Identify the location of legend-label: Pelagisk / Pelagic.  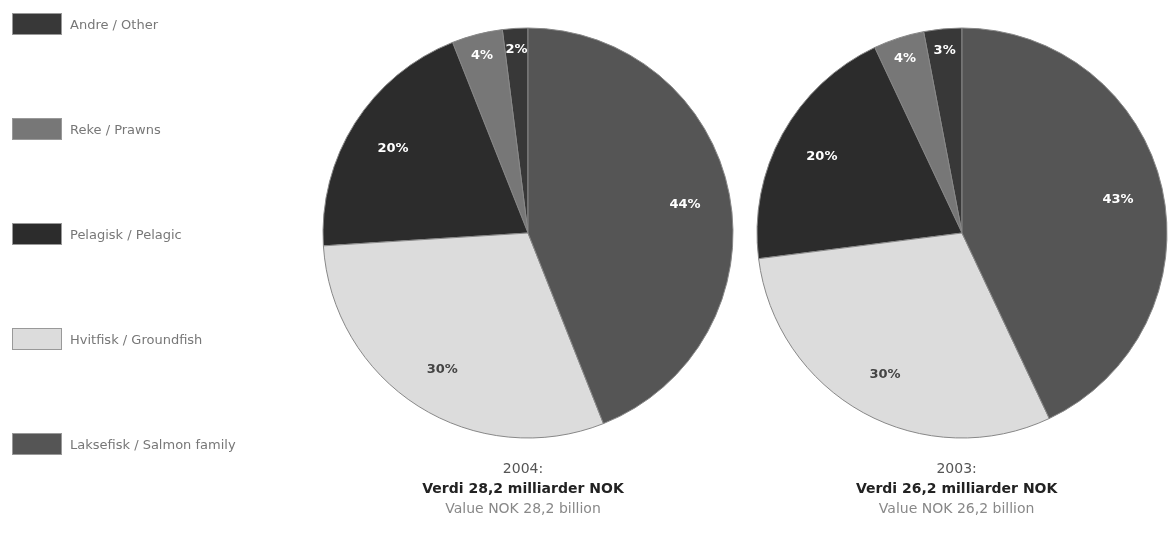
(126, 234).